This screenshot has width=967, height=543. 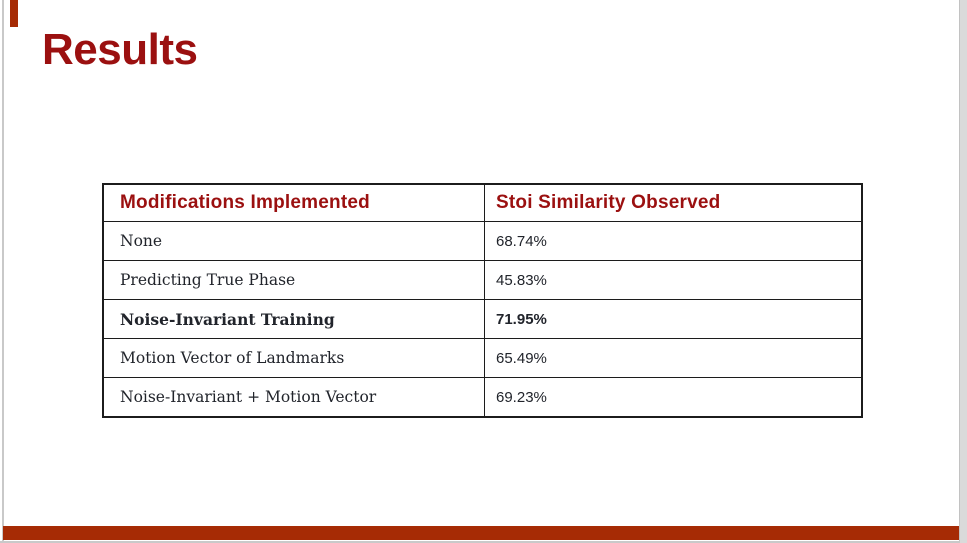 What do you see at coordinates (482, 240) in the screenshot?
I see `table-row-none: None 68.74%` at bounding box center [482, 240].